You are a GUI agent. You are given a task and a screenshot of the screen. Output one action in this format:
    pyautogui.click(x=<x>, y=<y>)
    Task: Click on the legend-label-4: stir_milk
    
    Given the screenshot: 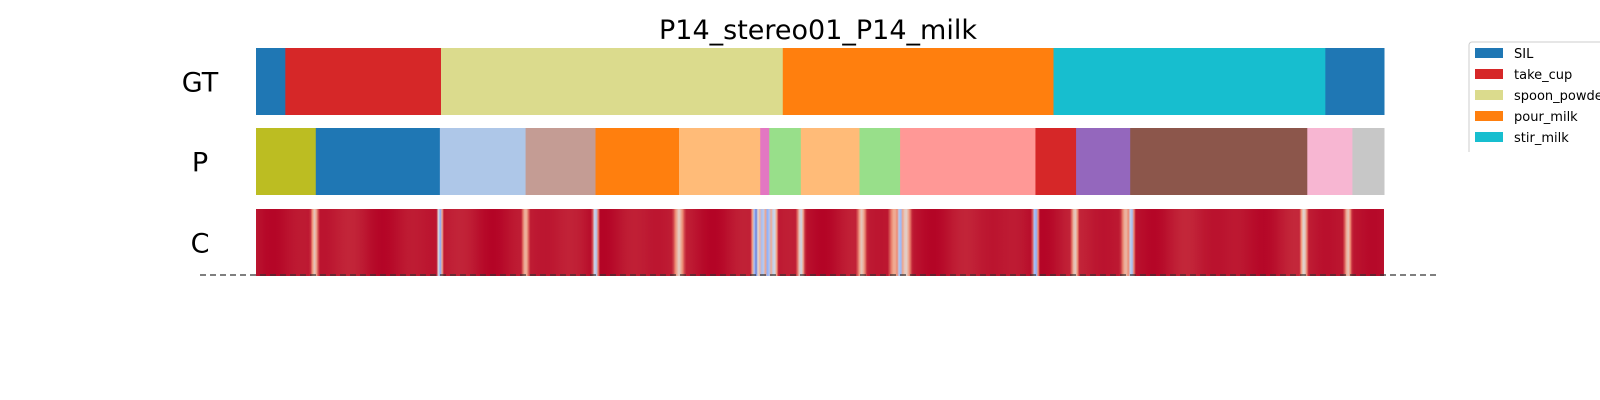 What is the action you would take?
    pyautogui.click(x=1541, y=138)
    